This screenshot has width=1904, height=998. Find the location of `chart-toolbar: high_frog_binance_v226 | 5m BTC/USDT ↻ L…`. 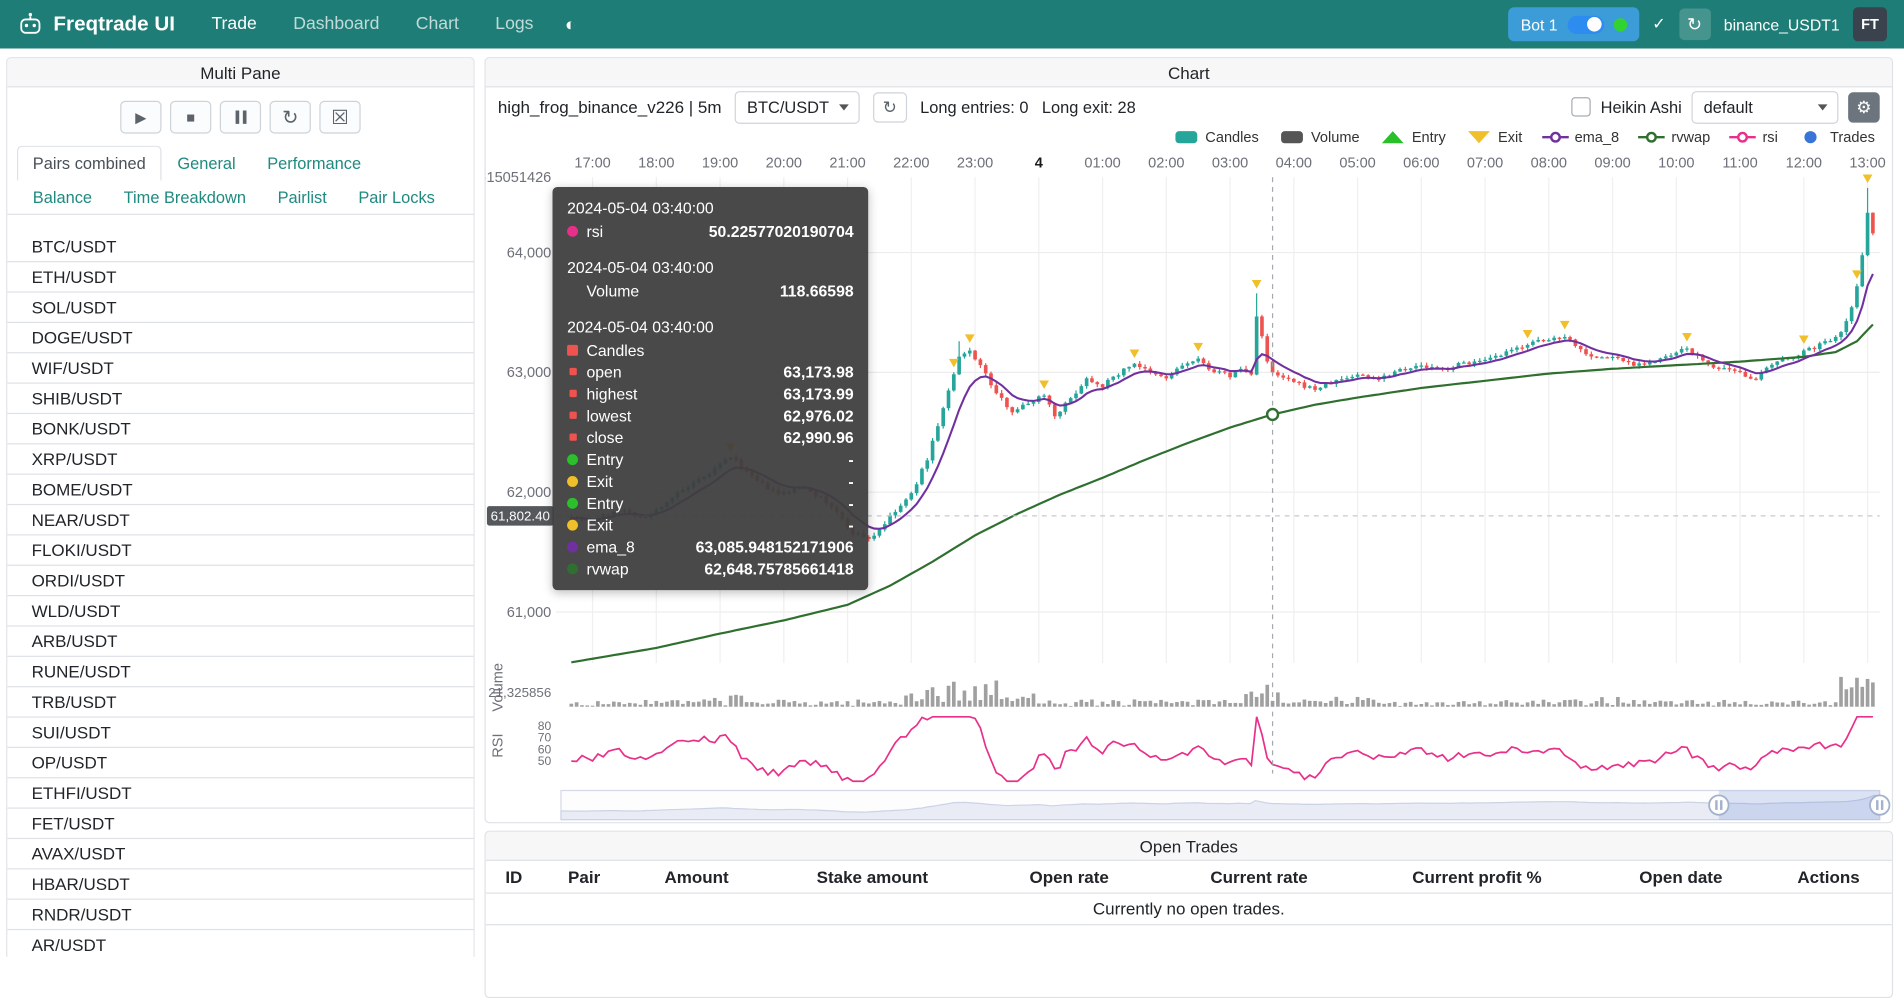

chart-toolbar: high_frog_binance_v226 | 5m BTC/USDT ↻ L… is located at coordinates (1189, 106).